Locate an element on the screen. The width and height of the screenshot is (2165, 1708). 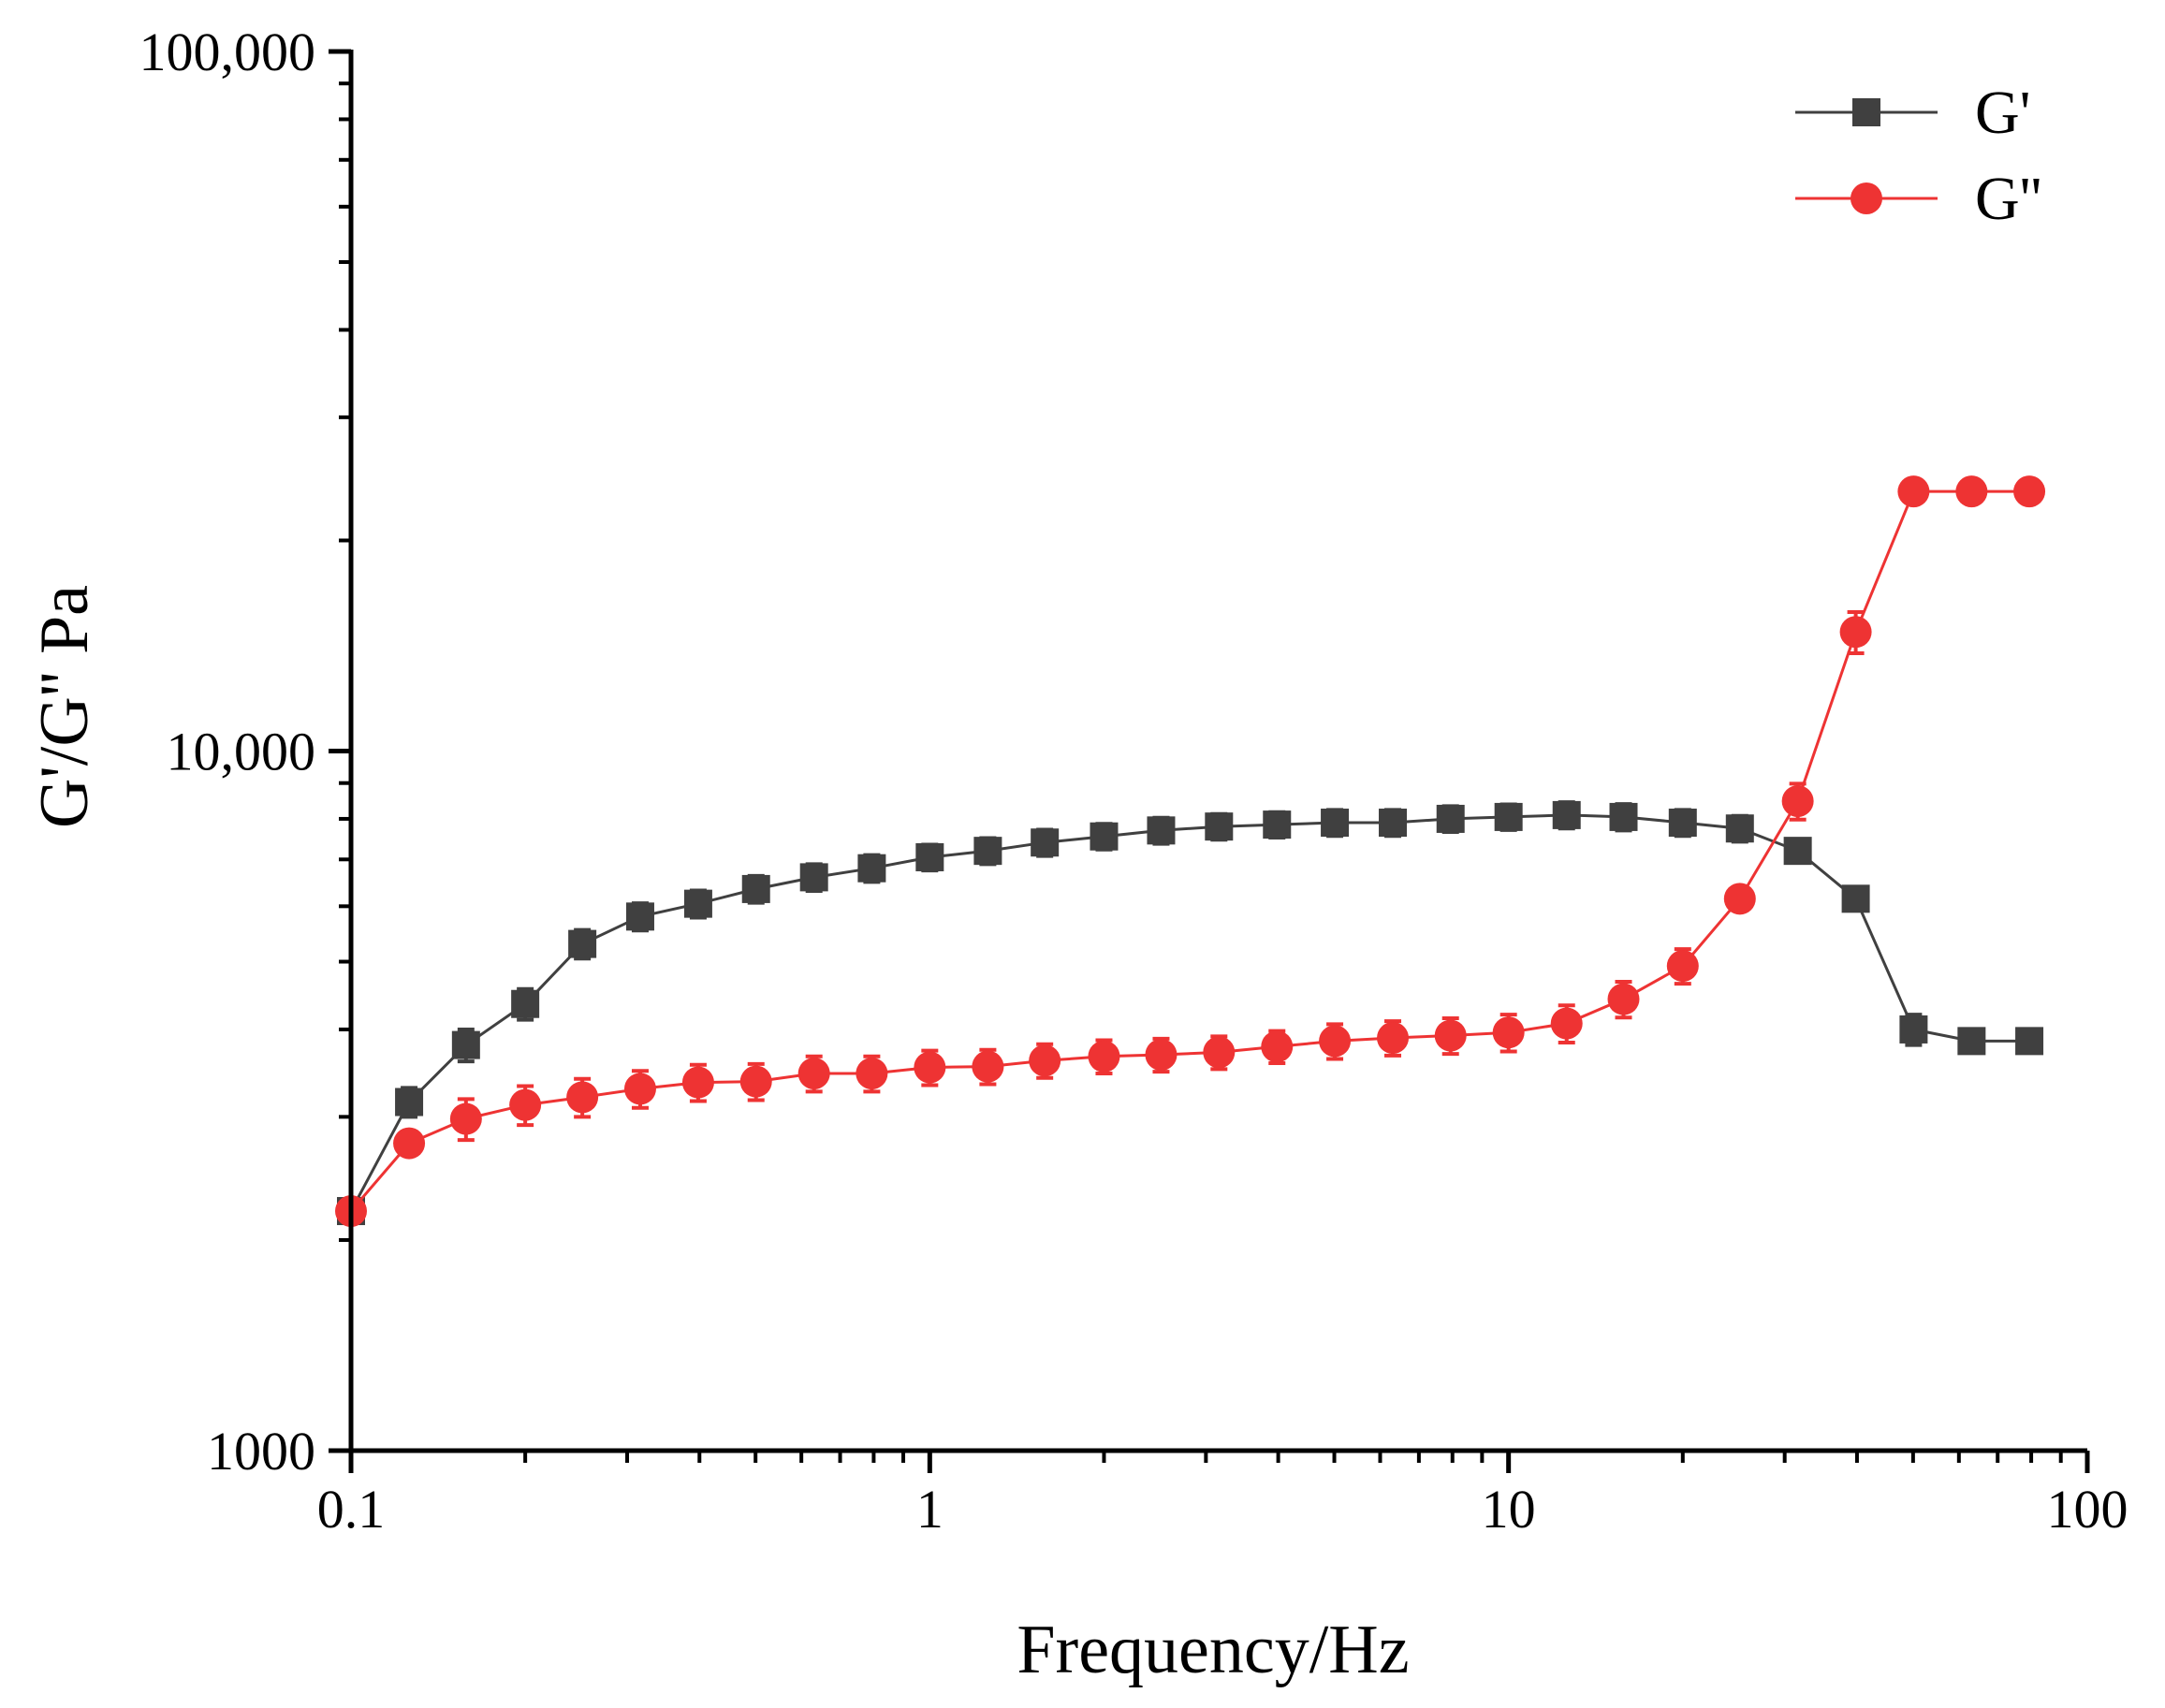
y-tick-label: 100,000 is located at coordinates (227, 52).